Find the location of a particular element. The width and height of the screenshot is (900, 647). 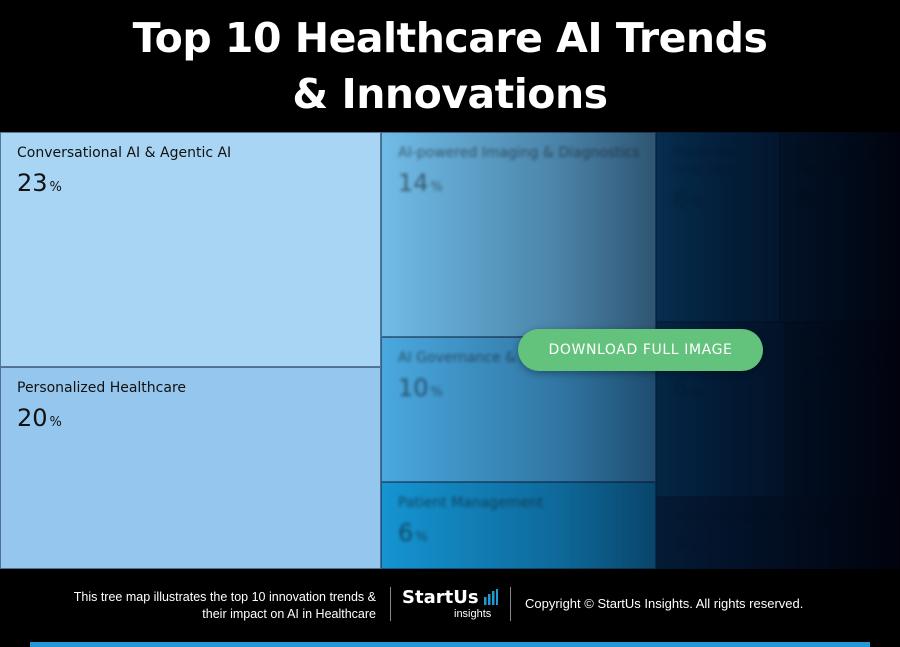

tile-personalized-healthcare: Personalized Healthcare 20% is located at coordinates (190, 468).